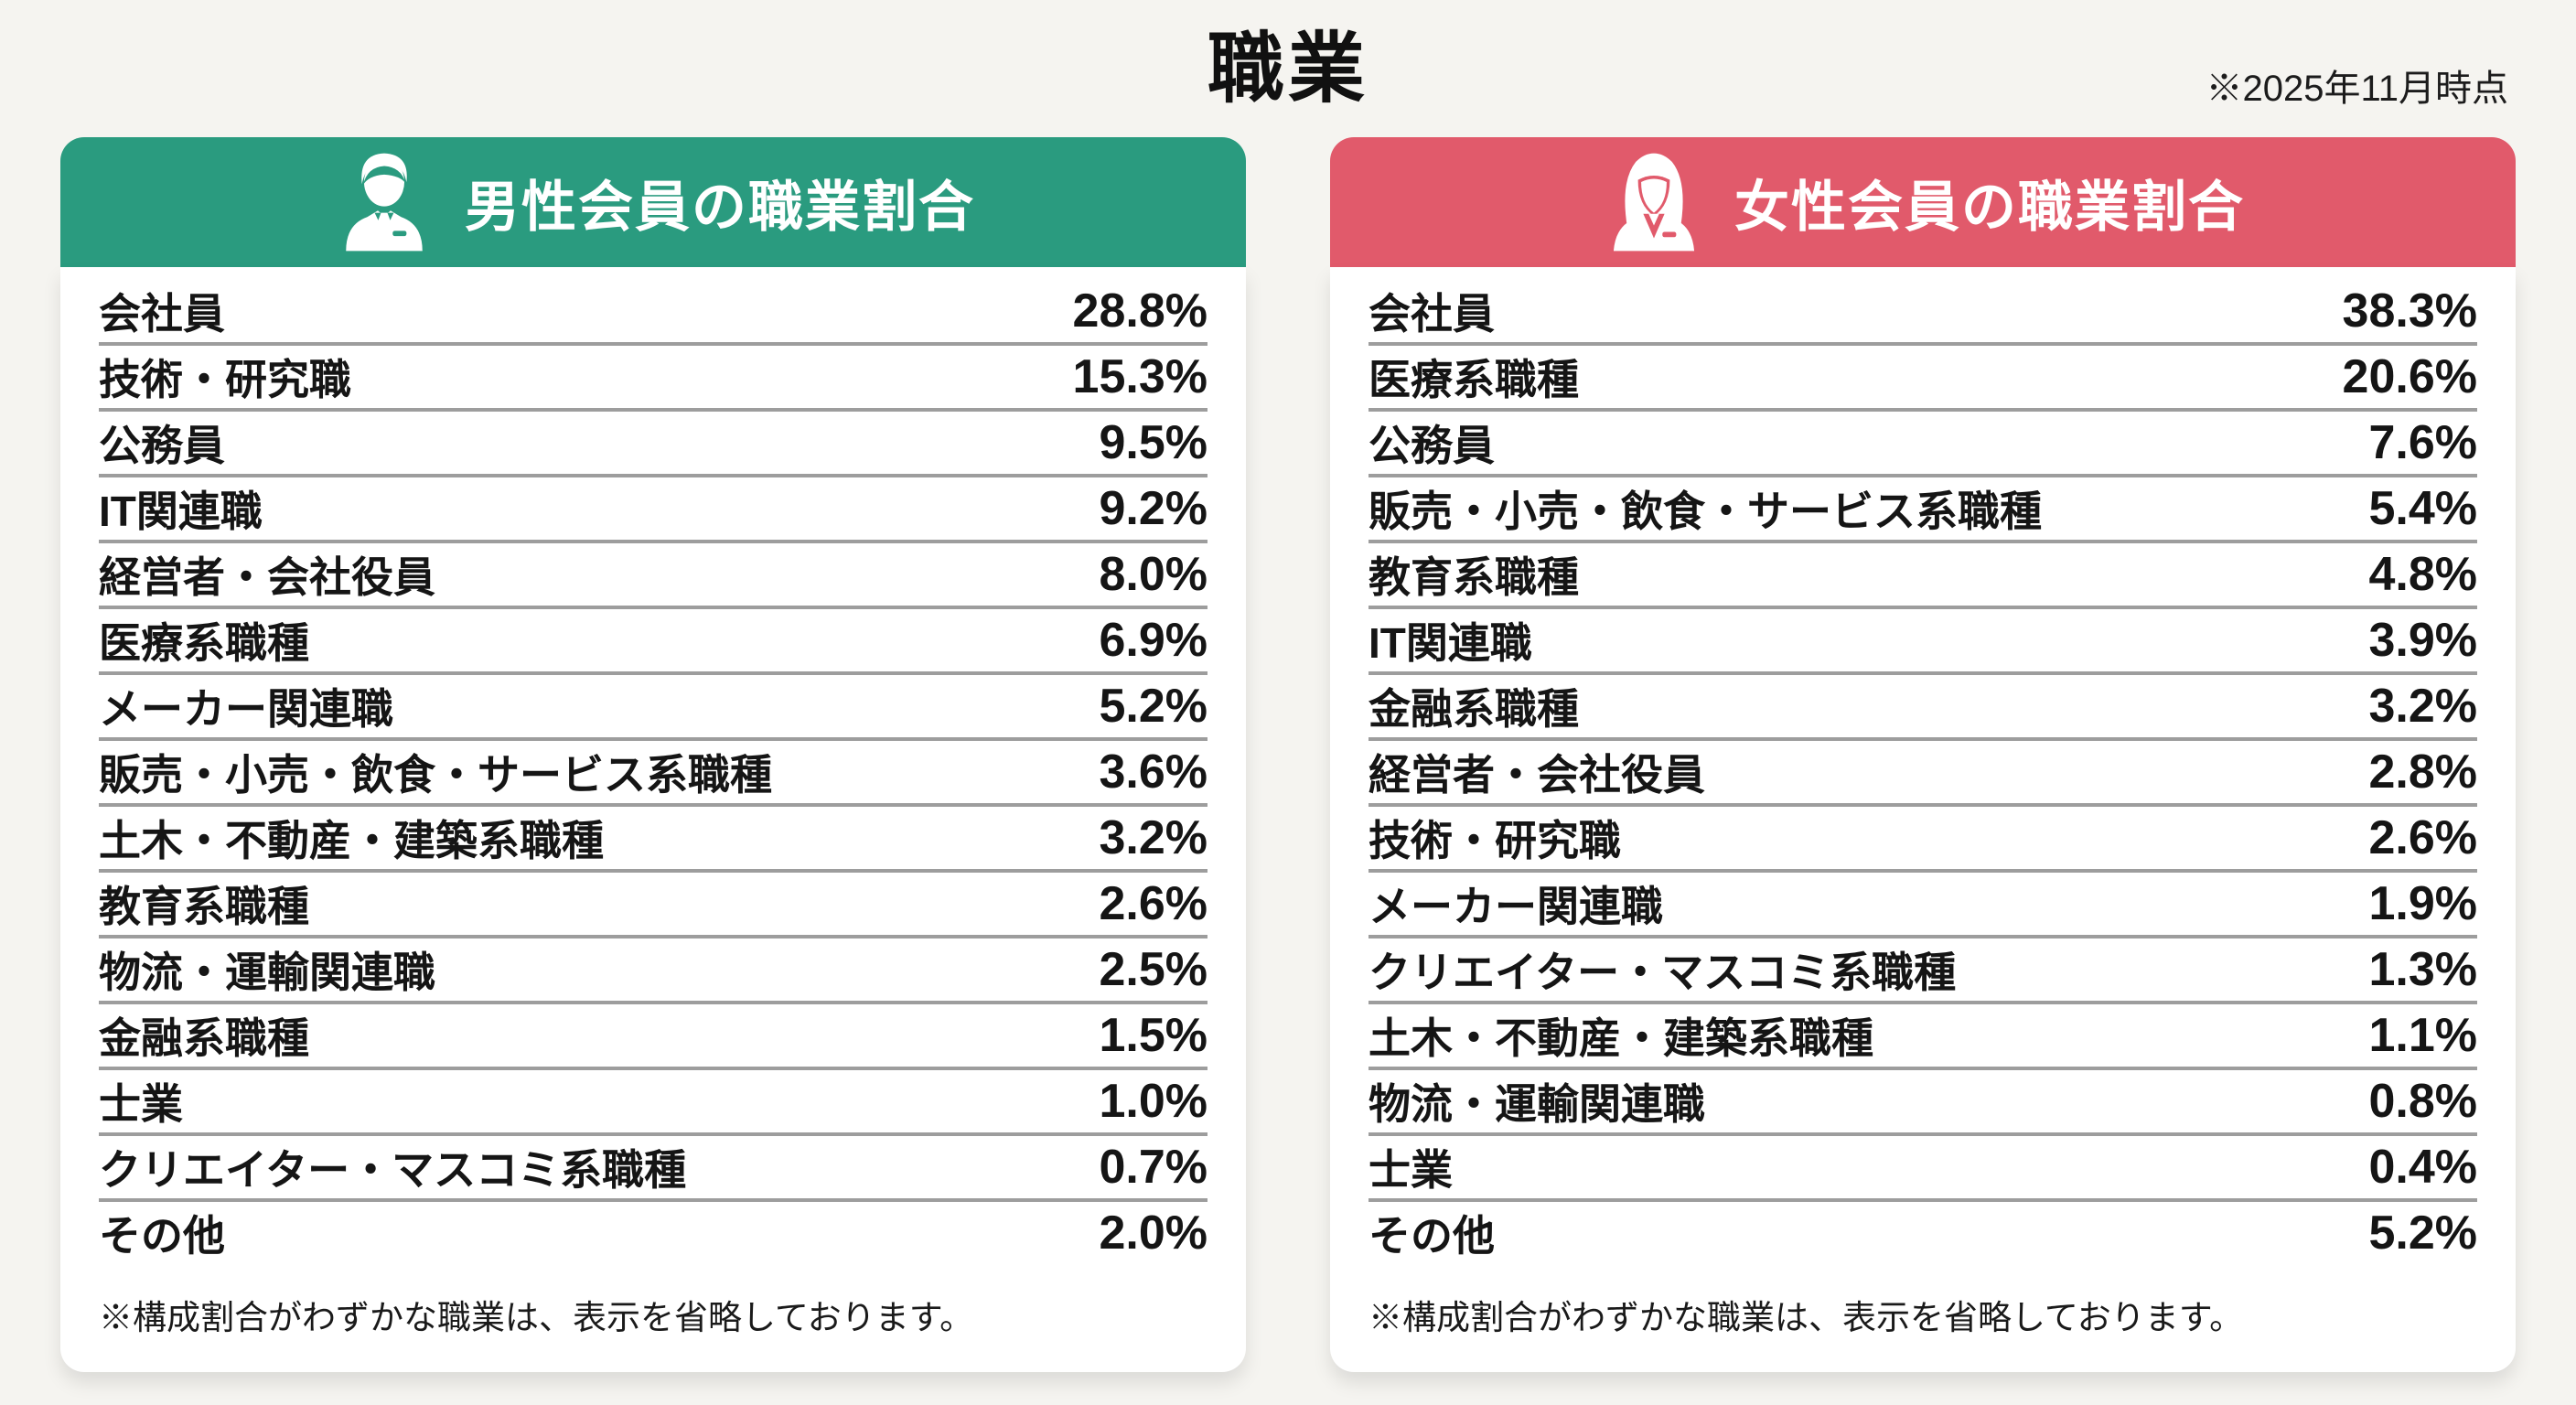 The image size is (2576, 1405). What do you see at coordinates (1140, 377) in the screenshot?
I see `occupation-value: 15.3%` at bounding box center [1140, 377].